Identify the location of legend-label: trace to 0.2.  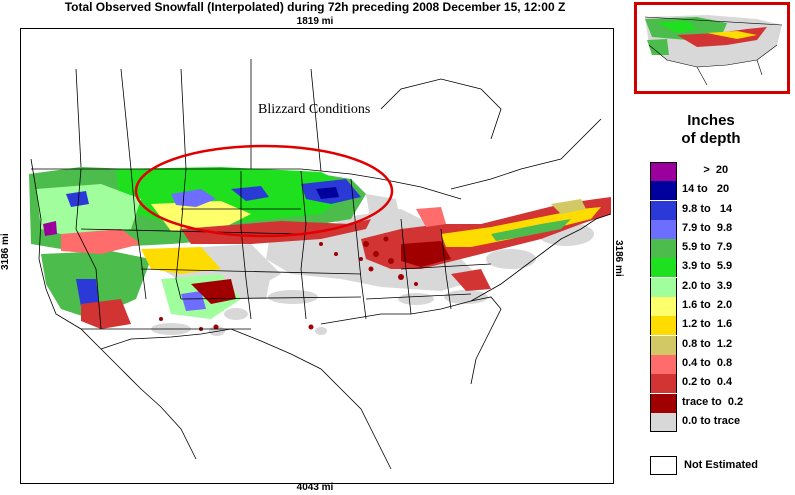
(713, 401).